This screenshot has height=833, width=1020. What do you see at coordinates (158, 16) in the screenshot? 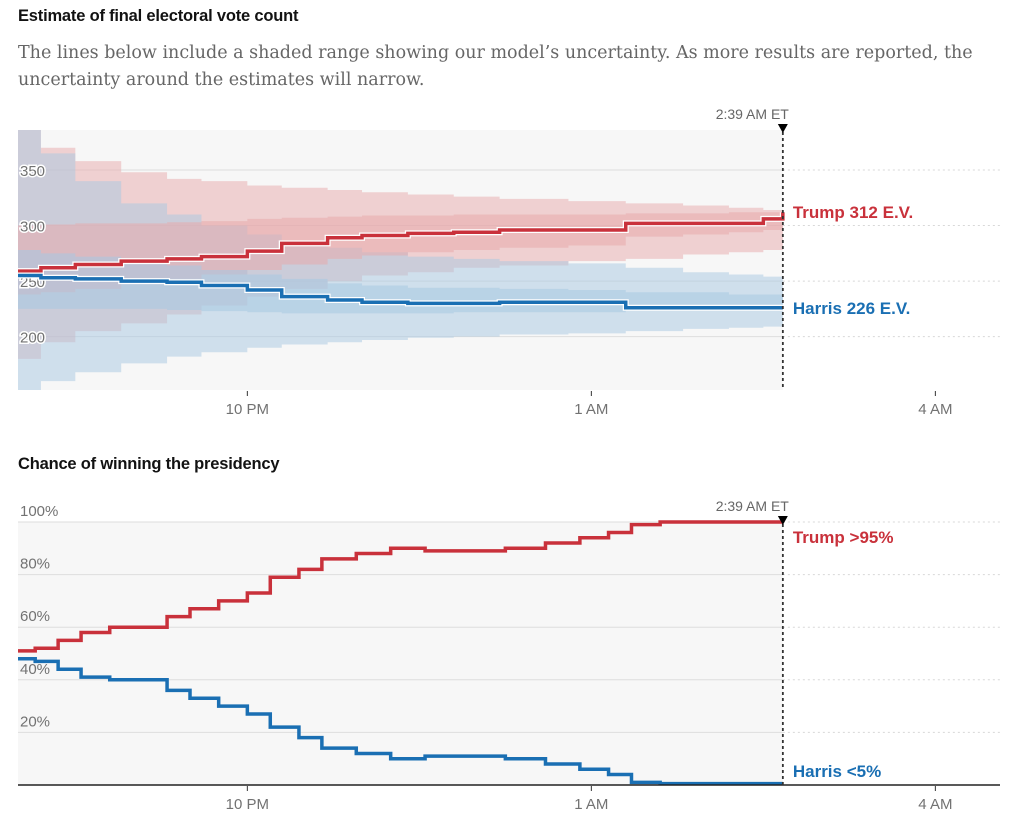
I see `ev-chart-title: Estimate of final electoral vote count` at bounding box center [158, 16].